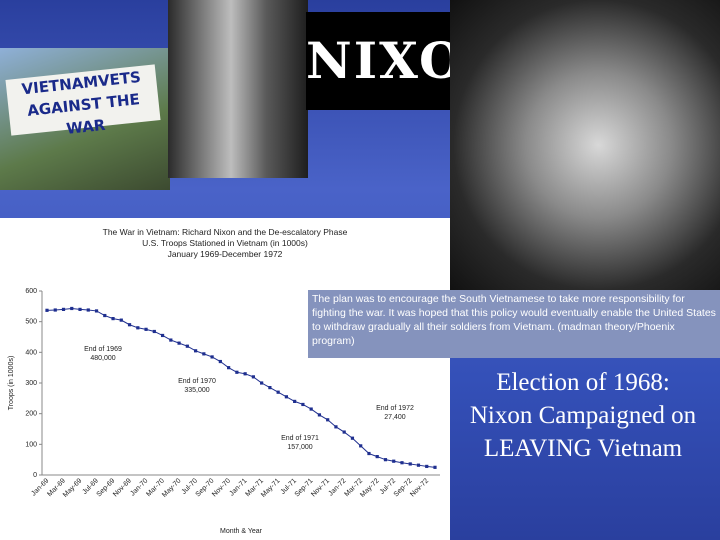 Image resolution: width=720 pixels, height=540 pixels. I want to click on annotation: 480,000, so click(102, 358).